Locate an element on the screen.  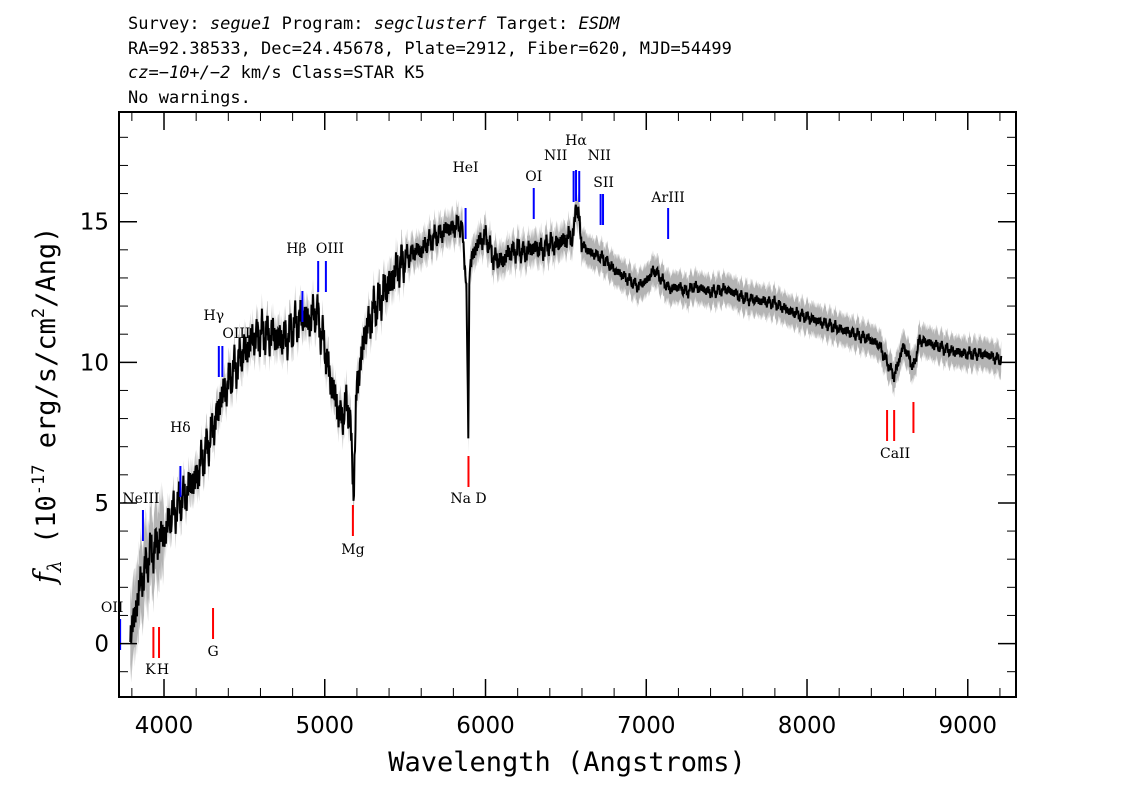
header-warnings-line: No warnings. is located at coordinates (189, 97).